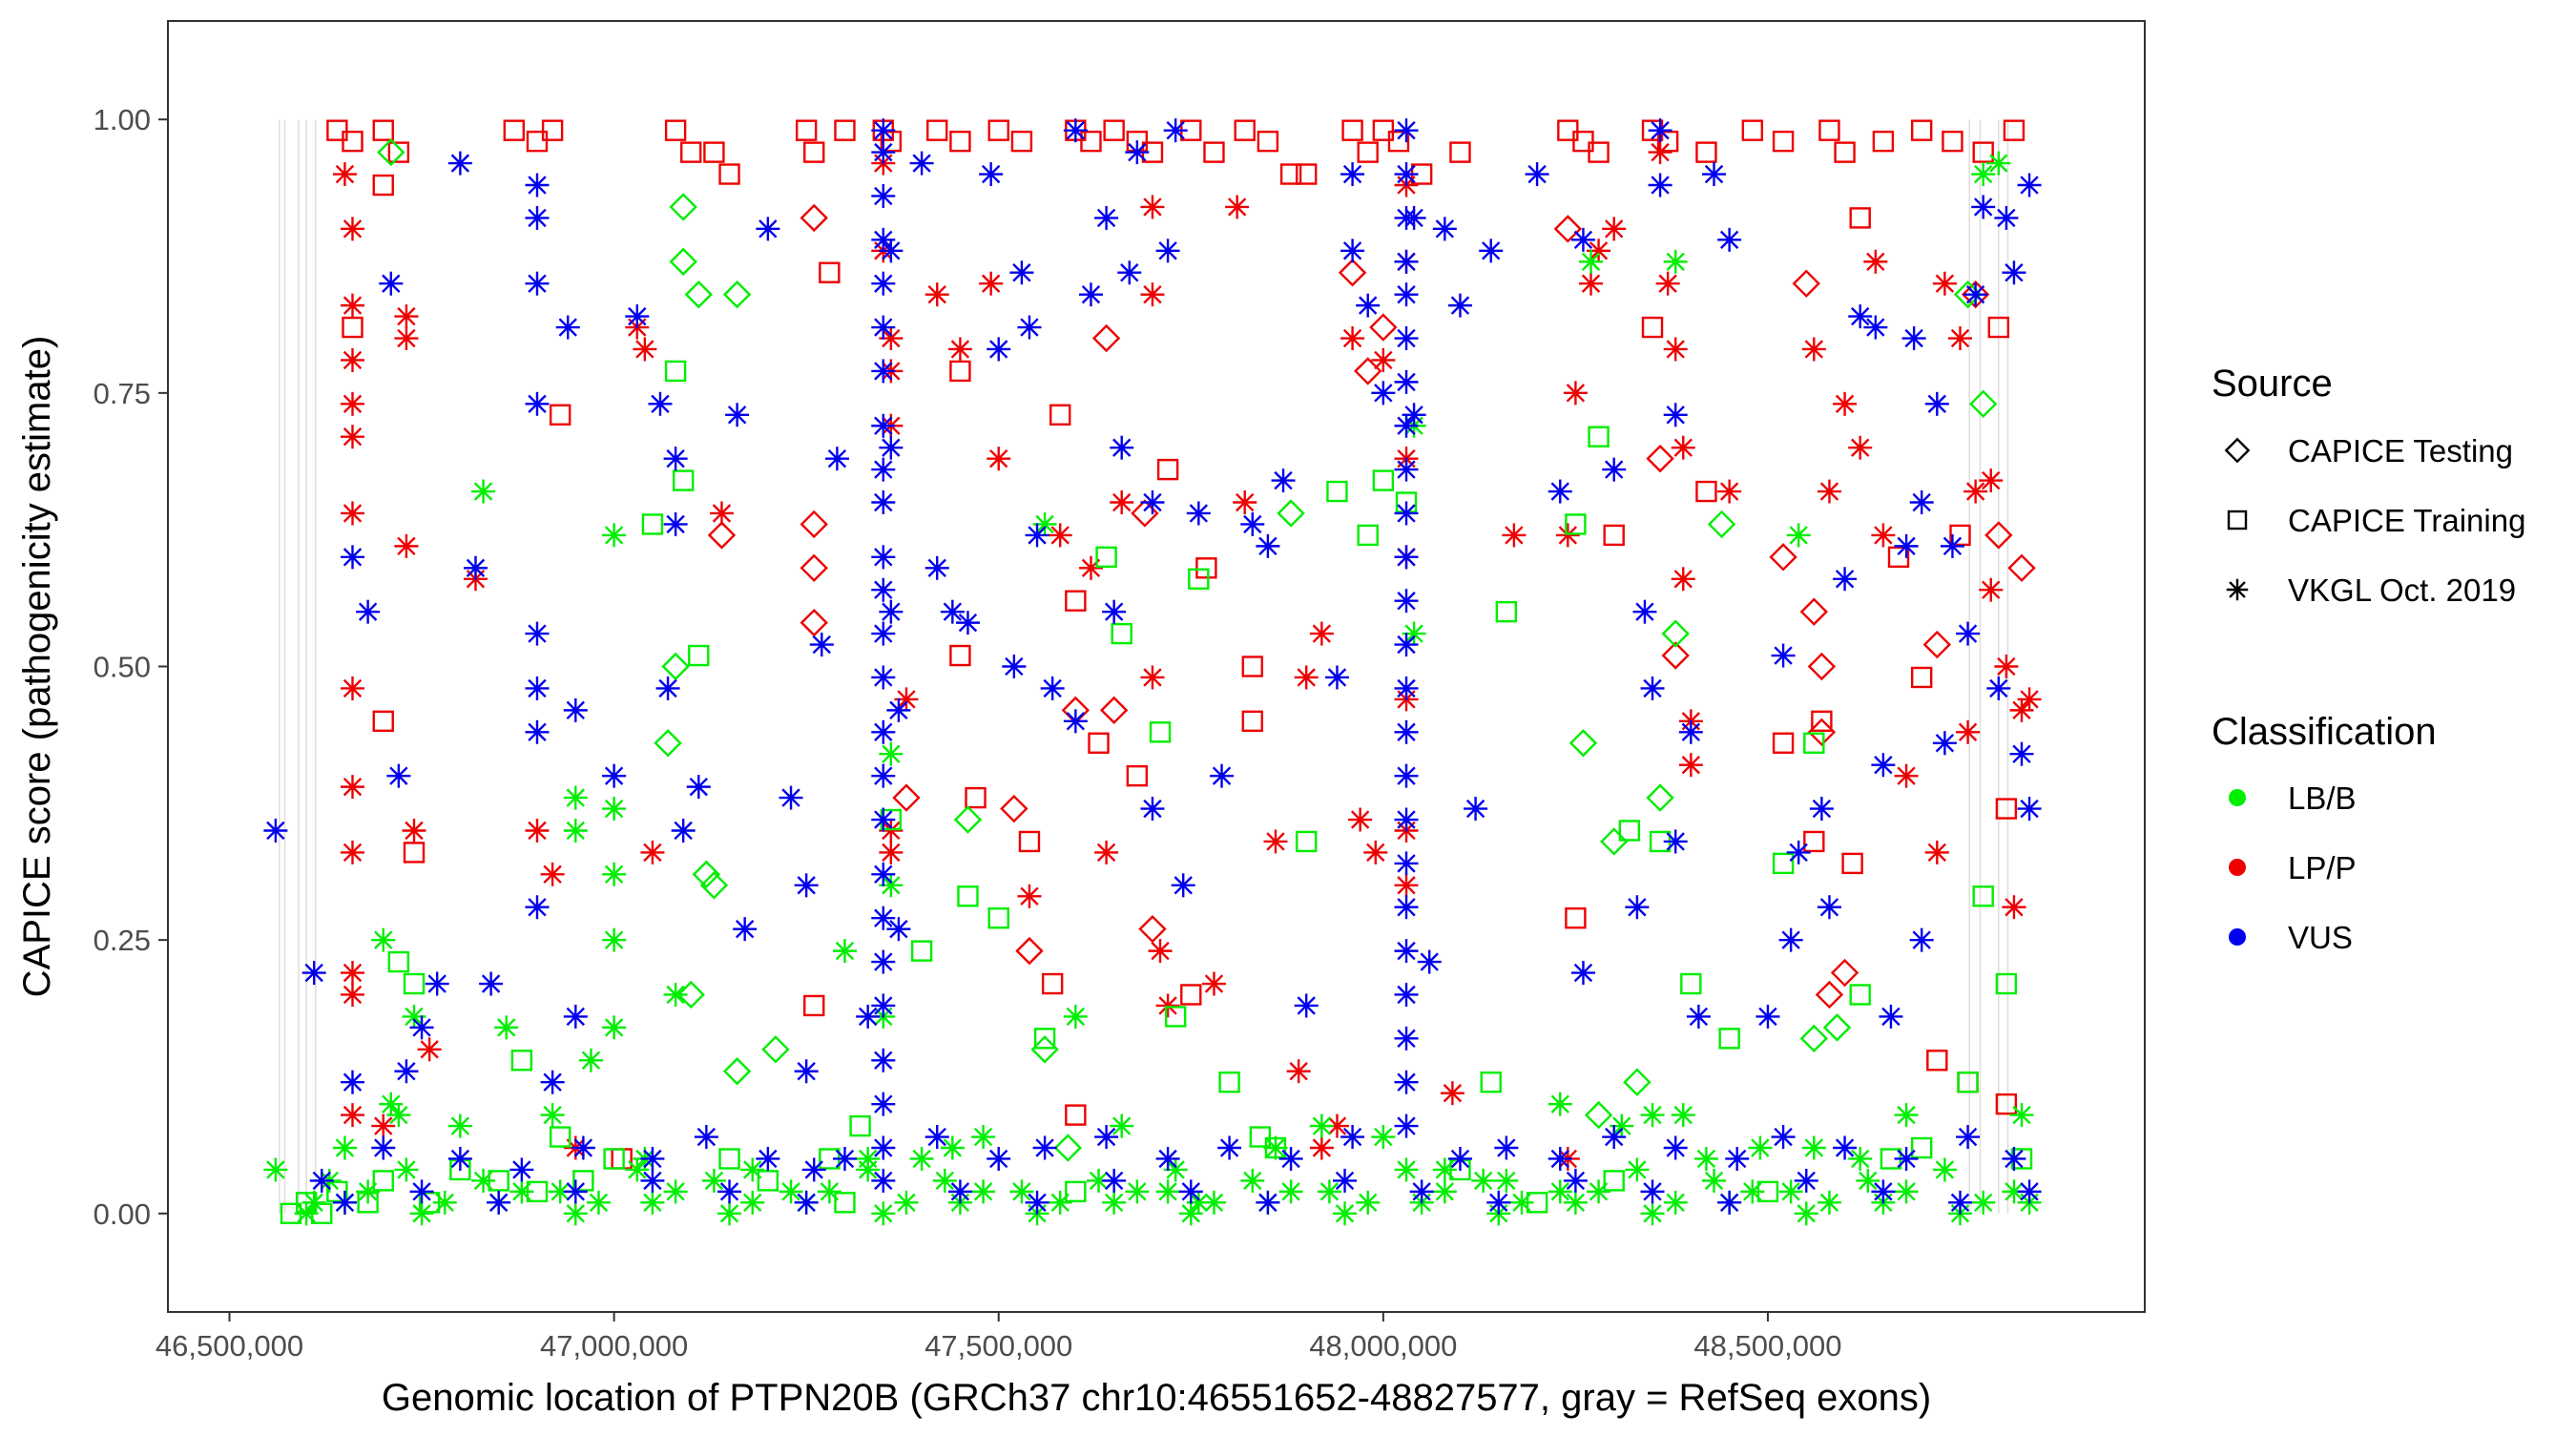 Image resolution: width=2576 pixels, height=1436 pixels. What do you see at coordinates (122, 667) in the screenshot?
I see `y-tick-label: 0.50` at bounding box center [122, 667].